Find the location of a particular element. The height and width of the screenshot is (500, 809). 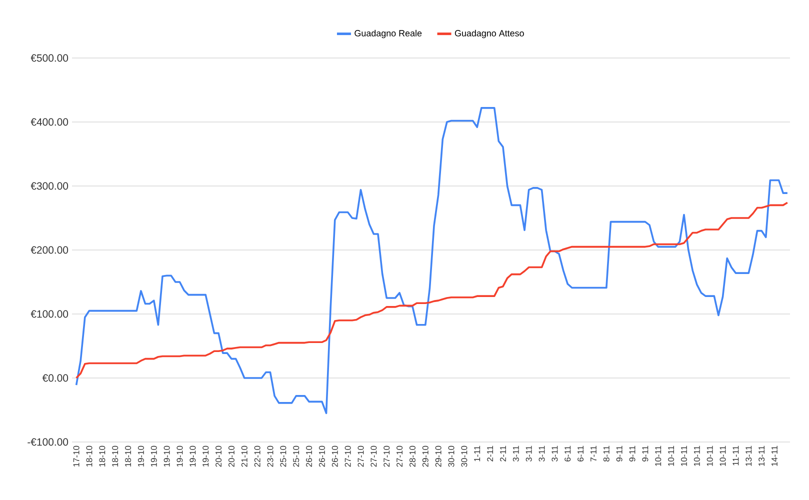

x-tick-label: 11-11 is located at coordinates (735, 456).